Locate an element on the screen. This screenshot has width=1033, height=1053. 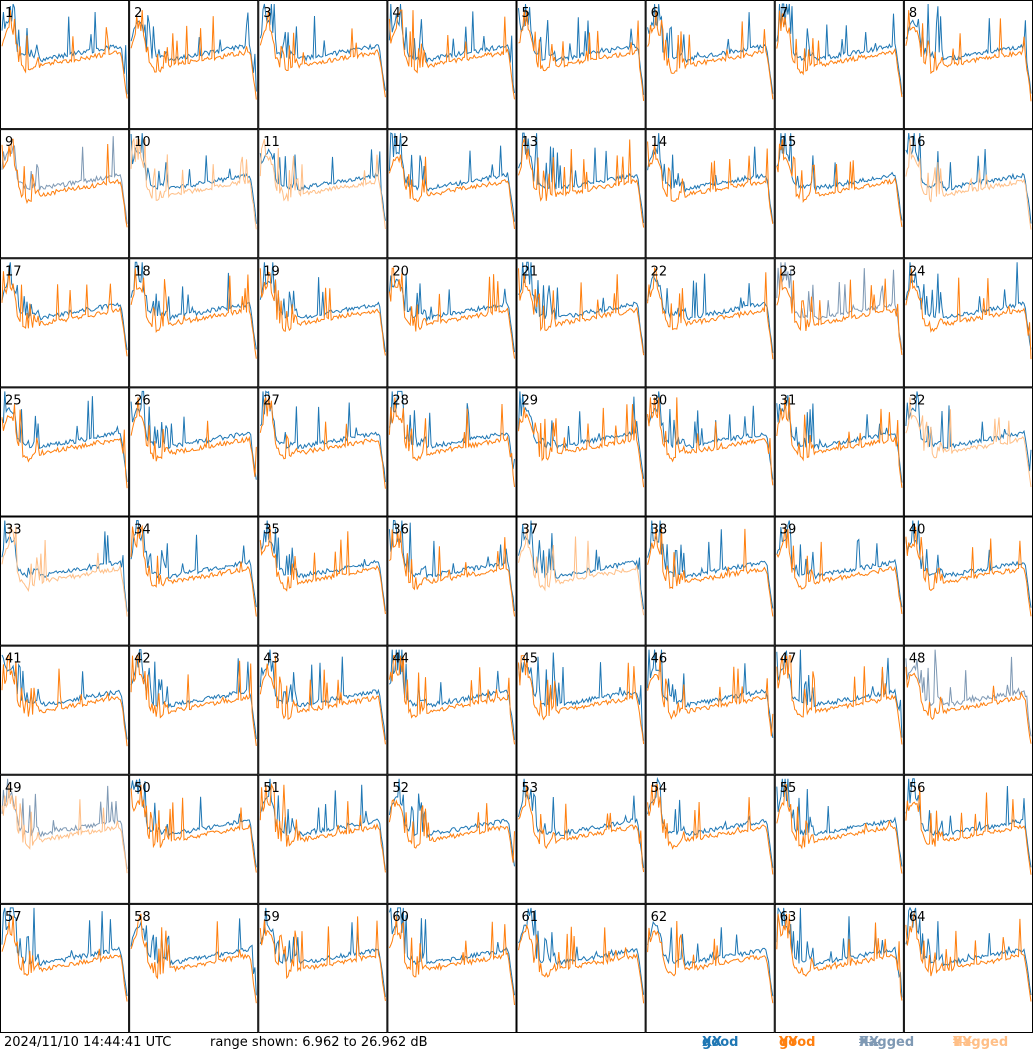
panel-58: 58 is located at coordinates (194, 968).